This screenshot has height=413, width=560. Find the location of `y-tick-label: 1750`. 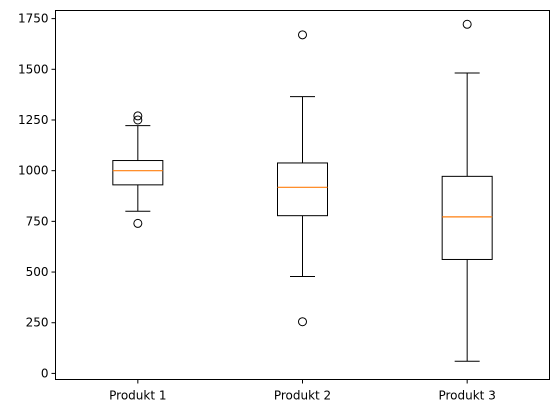

y-tick-label: 1750 is located at coordinates (33, 19).